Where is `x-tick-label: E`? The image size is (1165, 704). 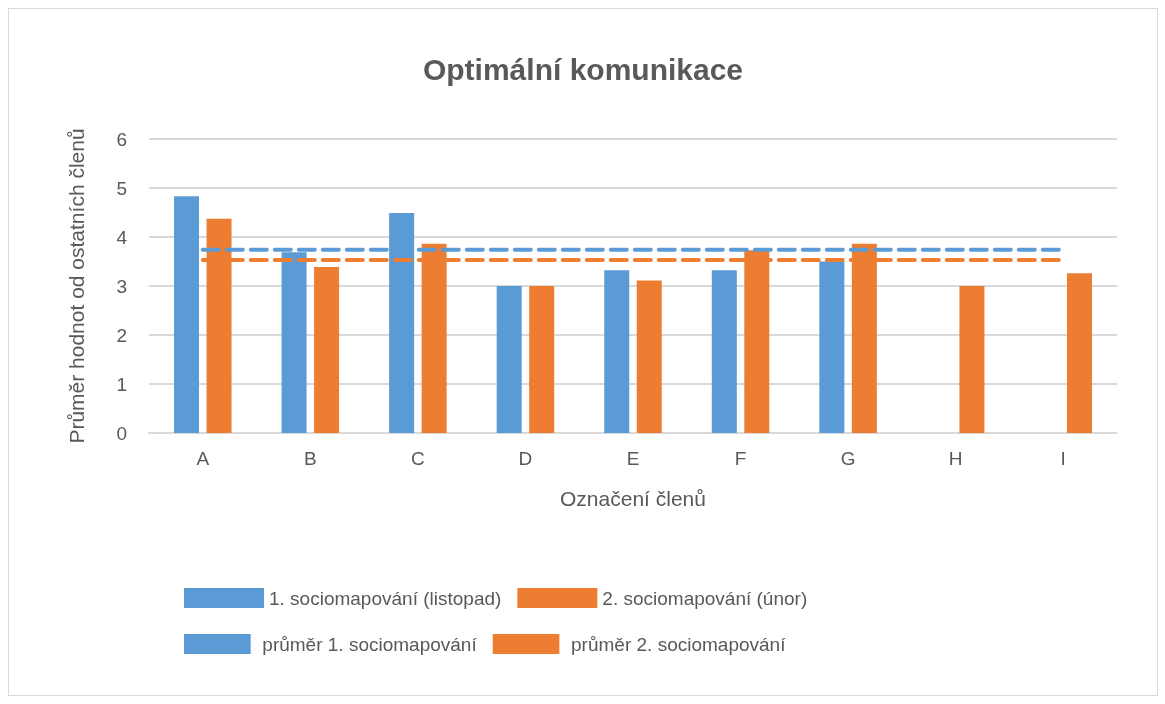
x-tick-label: E is located at coordinates (633, 458).